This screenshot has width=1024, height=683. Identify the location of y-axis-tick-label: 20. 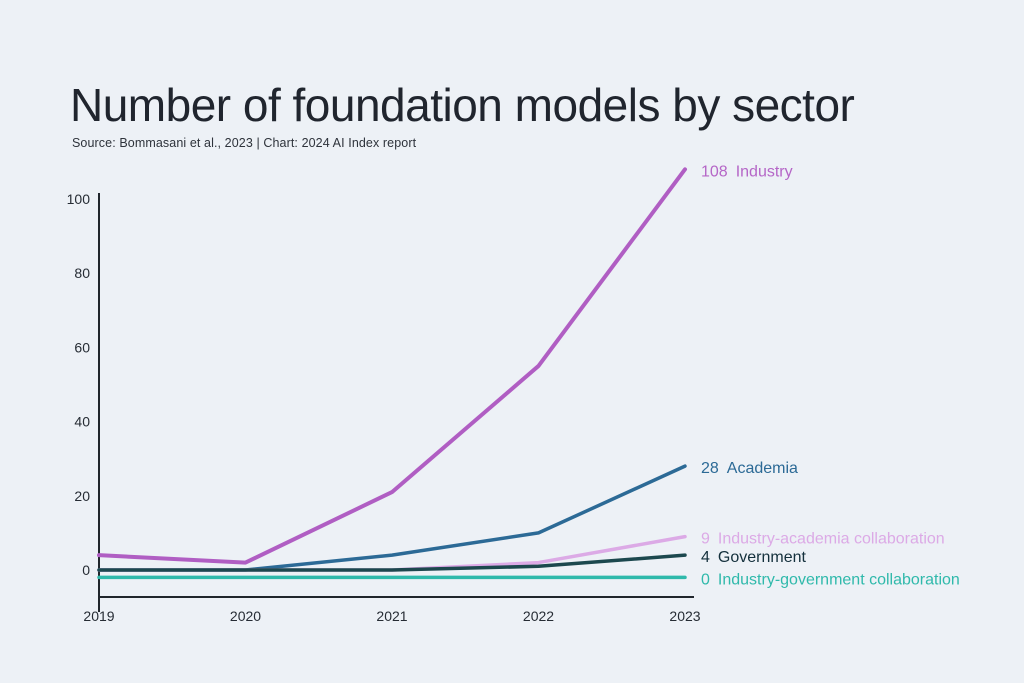
(82, 496).